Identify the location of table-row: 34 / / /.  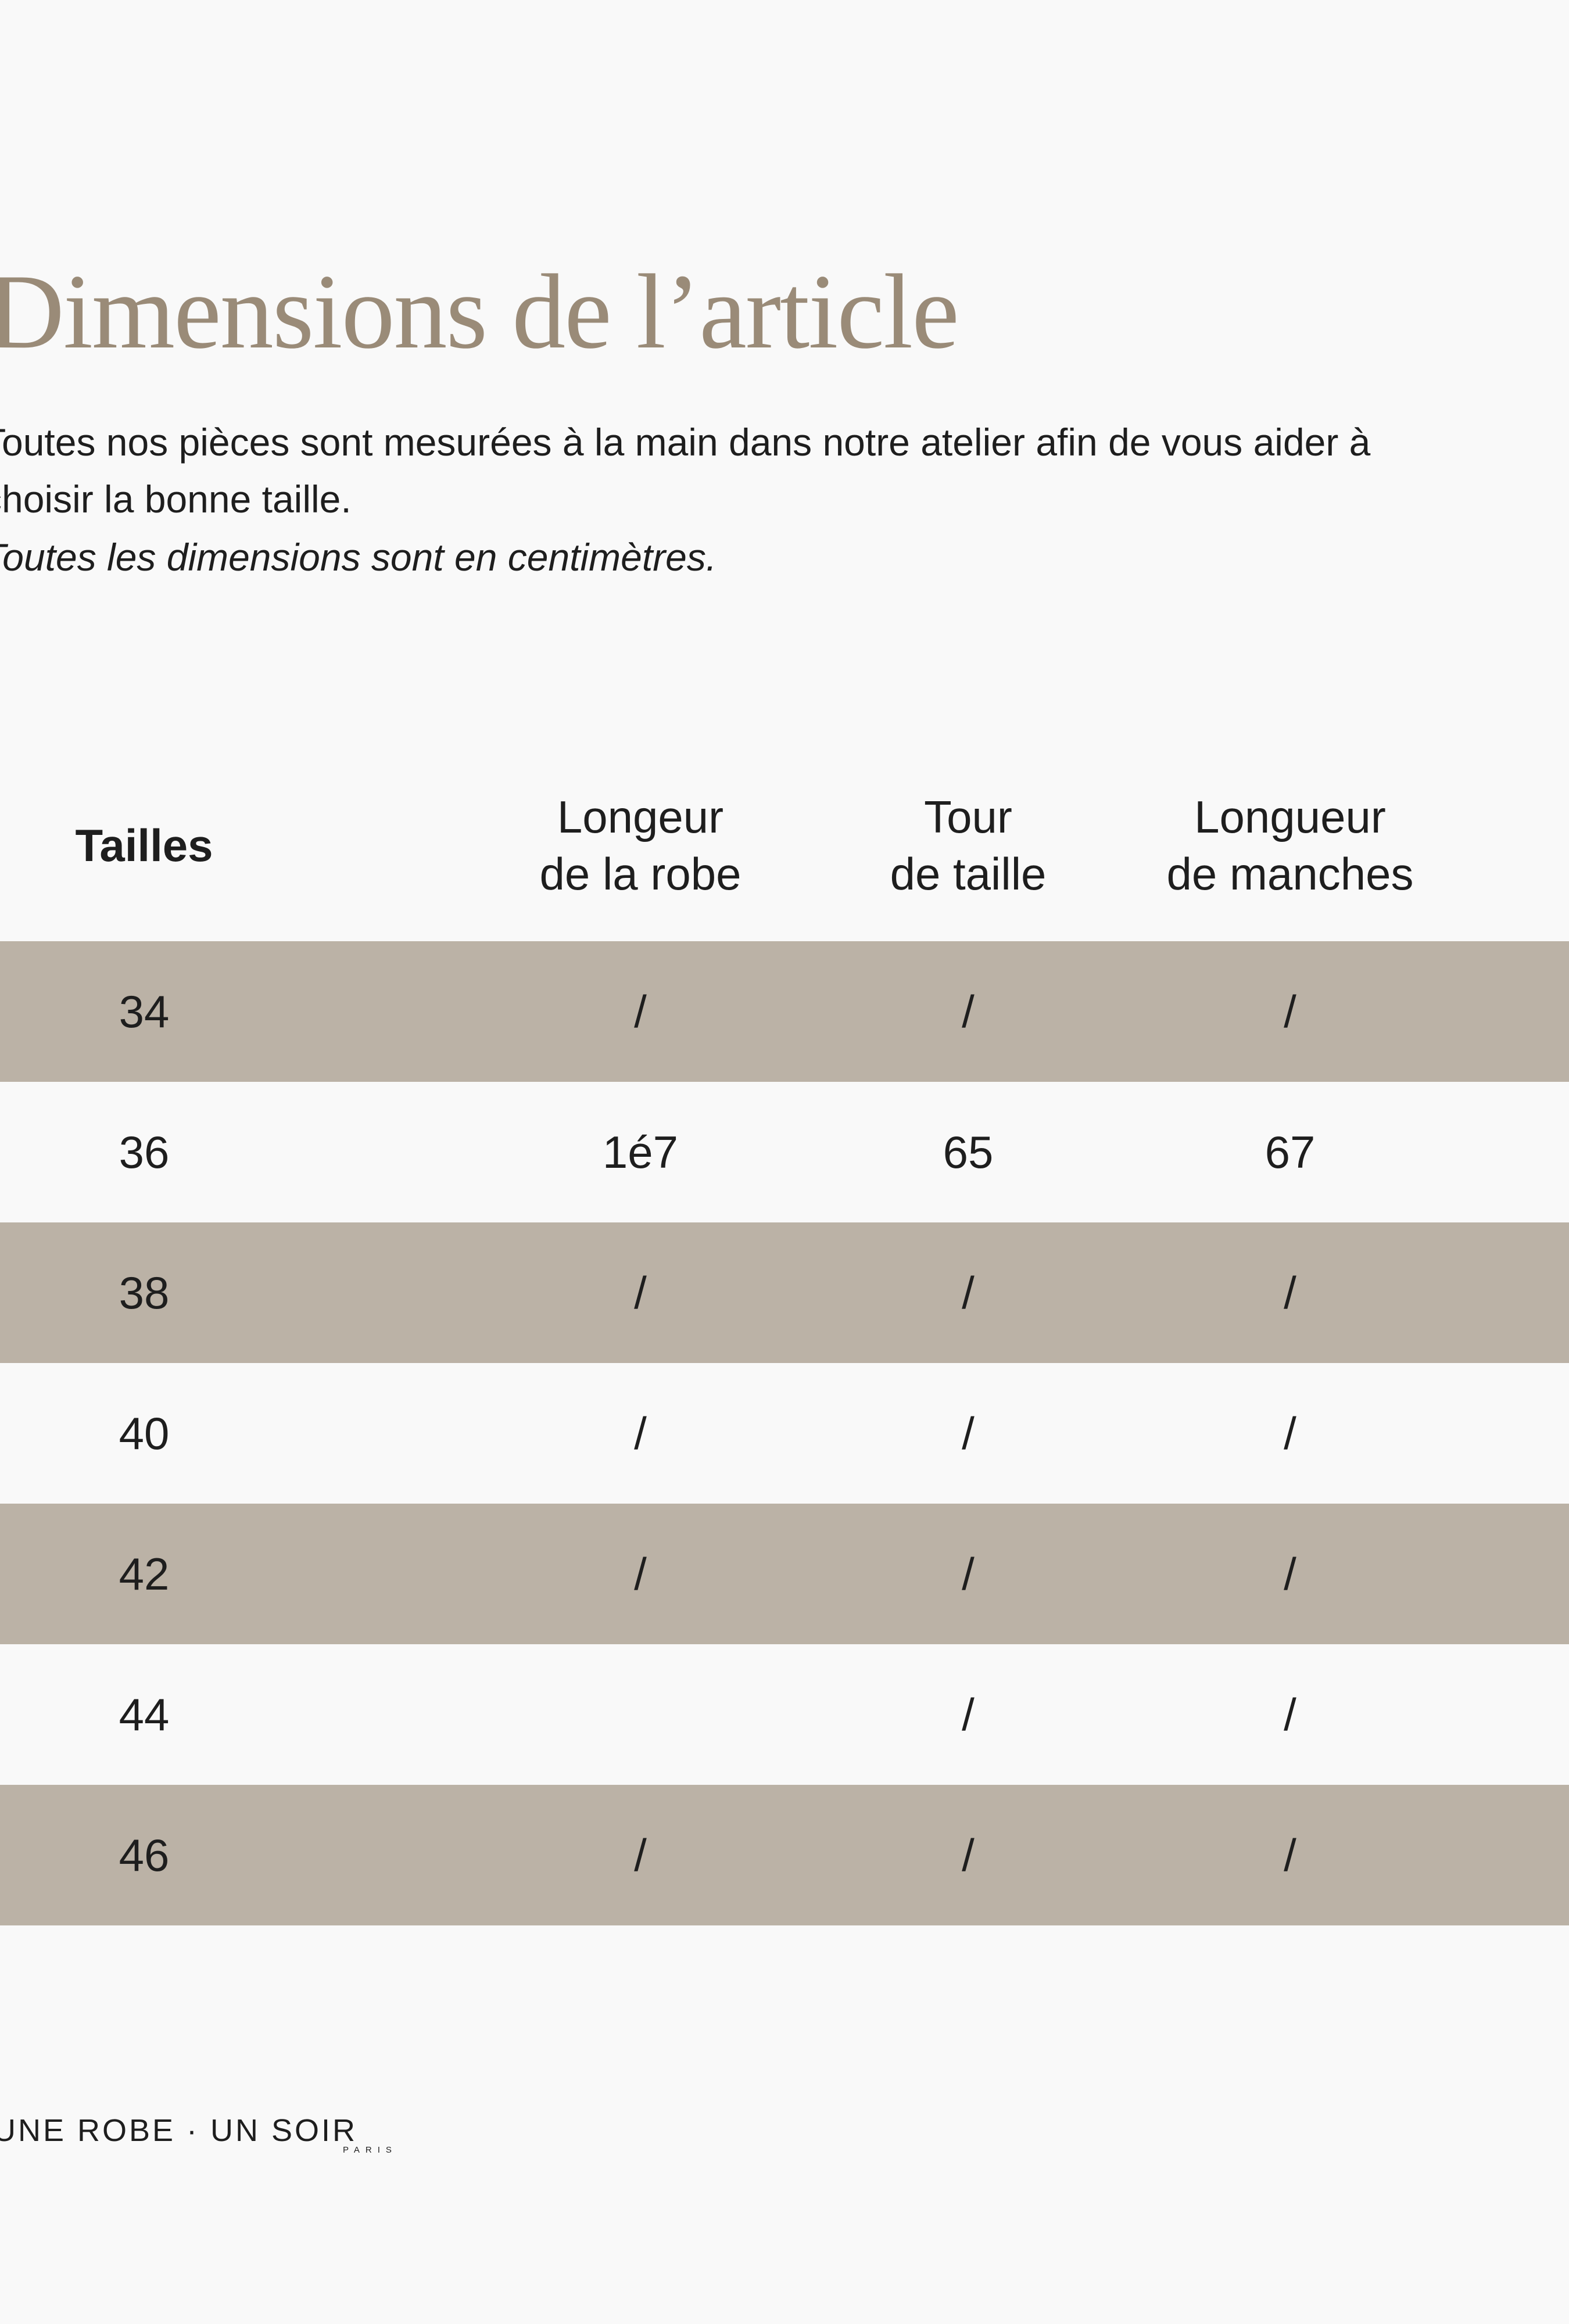
(784, 1011).